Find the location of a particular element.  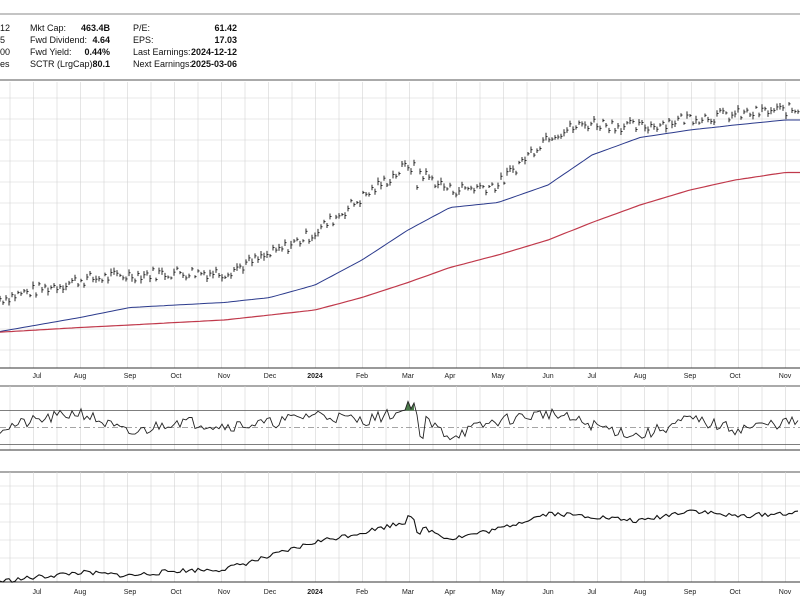

stat-label: EPS: is located at coordinates (143, 40).